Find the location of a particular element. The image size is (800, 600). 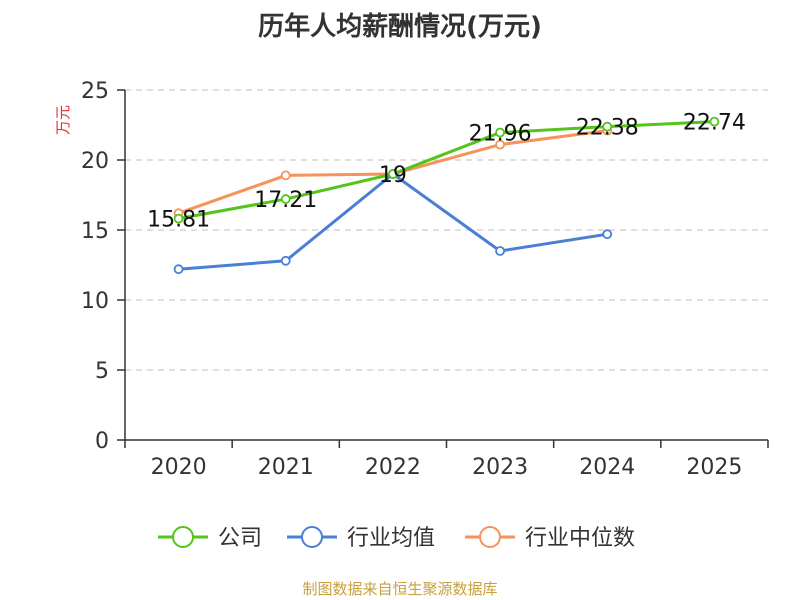

legend-item-2: 行业中位数 is located at coordinates (550, 538).